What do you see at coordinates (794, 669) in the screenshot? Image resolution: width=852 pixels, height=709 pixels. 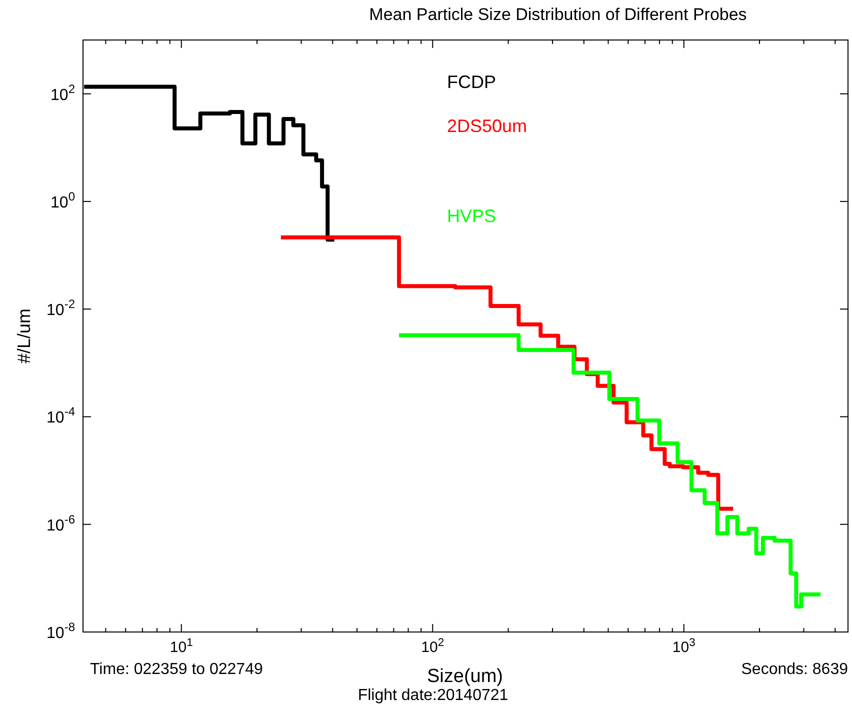 I see `text: Seconds: 8639` at bounding box center [794, 669].